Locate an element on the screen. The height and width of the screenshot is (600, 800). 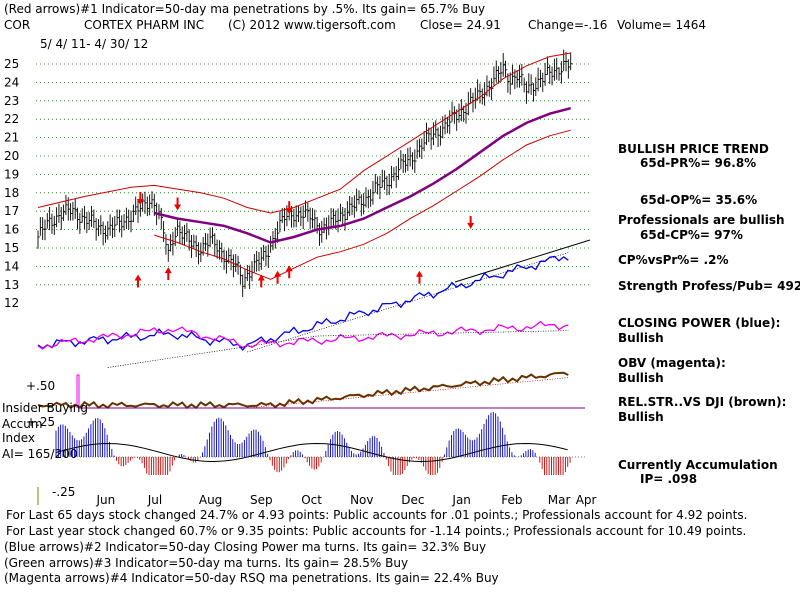
ai-value: AI= 165/200 is located at coordinates (40, 454).